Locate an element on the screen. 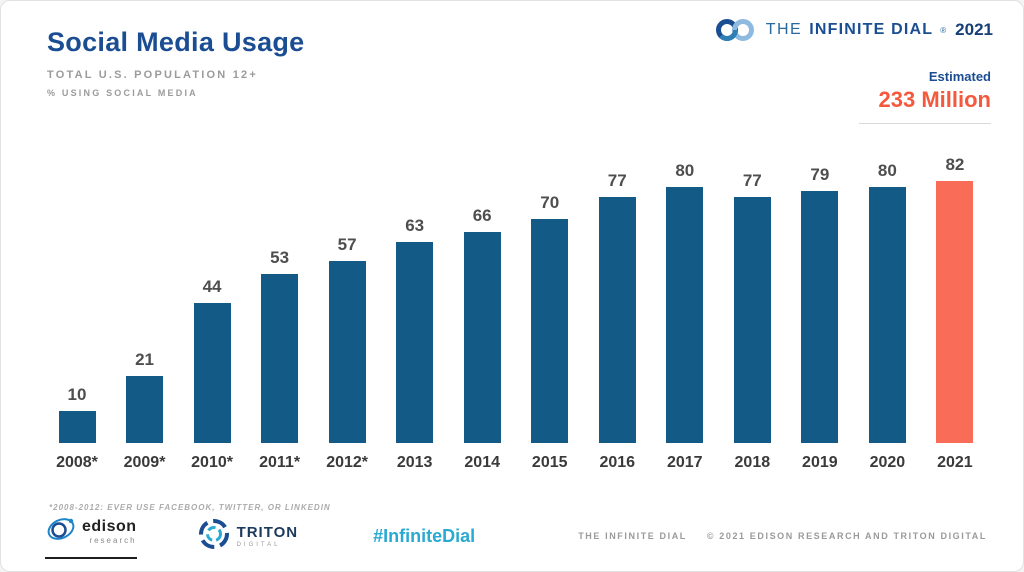 The height and width of the screenshot is (572, 1024). bar-value-label: 21 is located at coordinates (144, 360).